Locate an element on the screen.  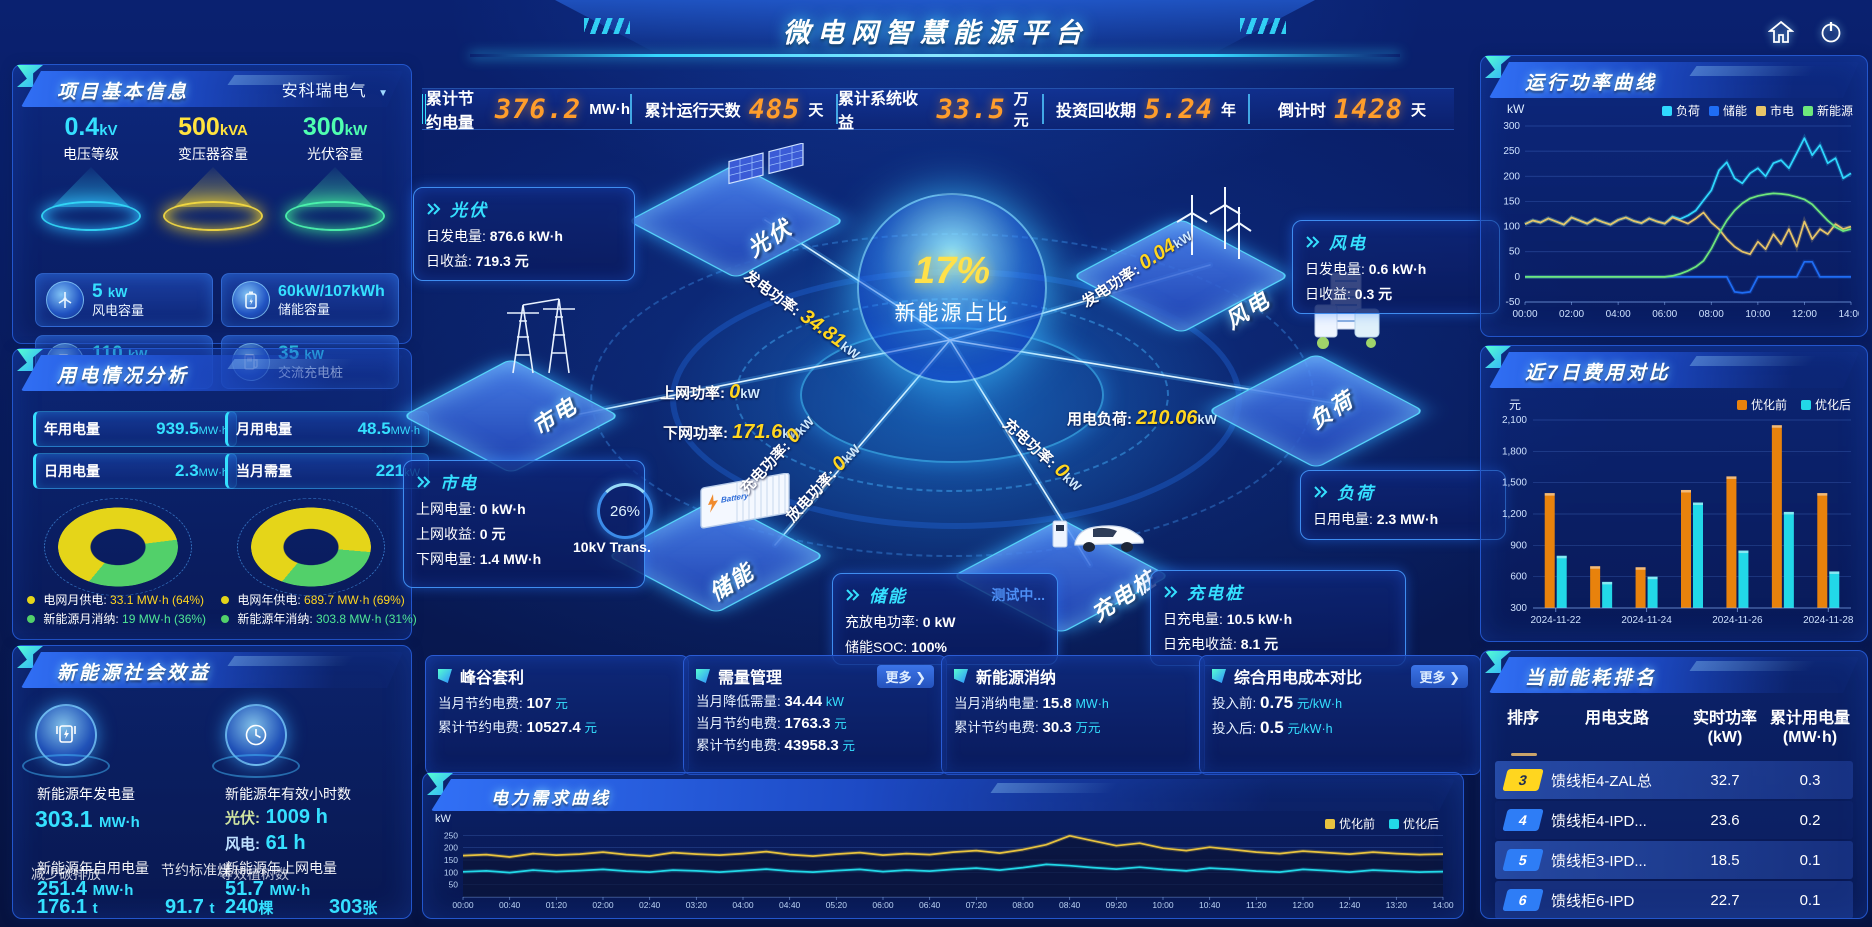
transformer-value: 500 is located at coordinates (199, 127).